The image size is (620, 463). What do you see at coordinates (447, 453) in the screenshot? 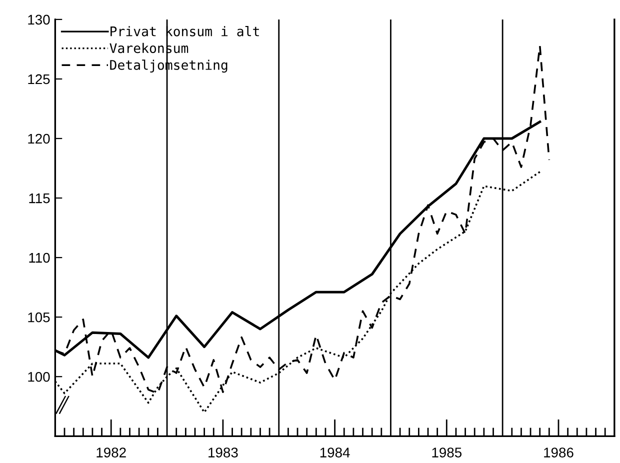
I see `x-tick-label: 1985` at bounding box center [447, 453].